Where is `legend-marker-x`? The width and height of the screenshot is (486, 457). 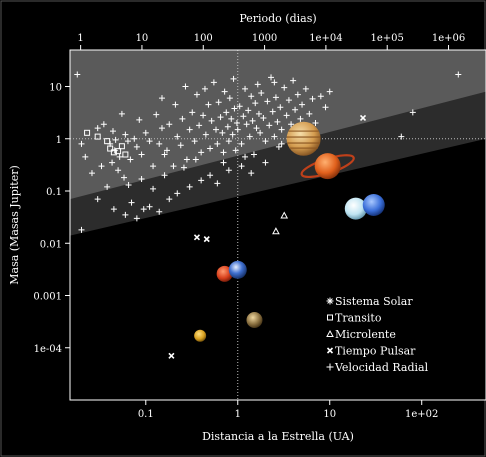 legend-marker-x is located at coordinates (330, 350).